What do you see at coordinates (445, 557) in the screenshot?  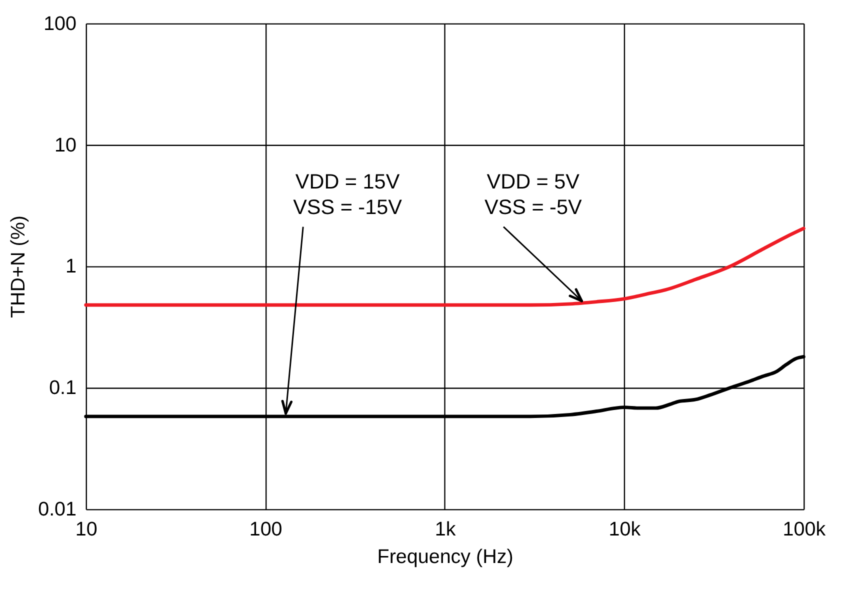 I see `x-axis-title: Frequency (Hz)` at bounding box center [445, 557].